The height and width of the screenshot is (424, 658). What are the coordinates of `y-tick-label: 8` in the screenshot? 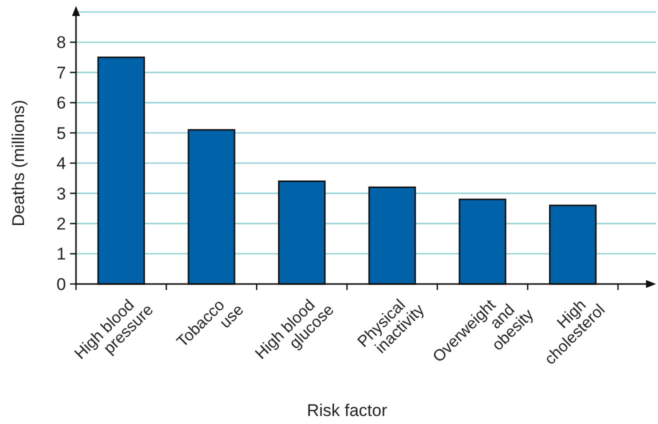 It's located at (61, 42).